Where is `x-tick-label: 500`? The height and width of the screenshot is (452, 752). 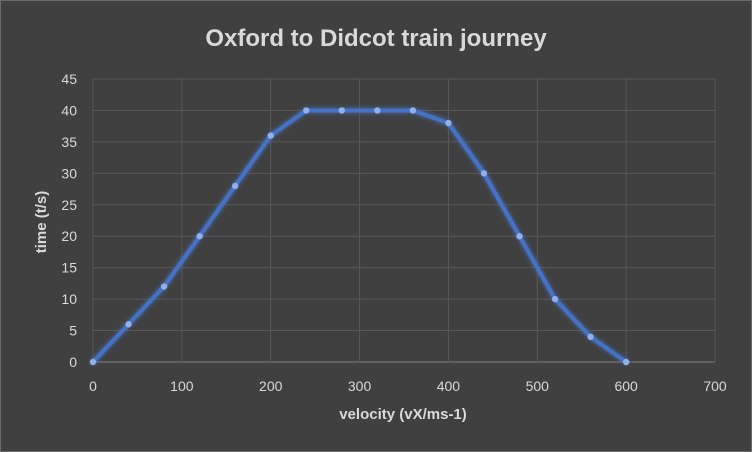
x-tick-label: 500 is located at coordinates (538, 386).